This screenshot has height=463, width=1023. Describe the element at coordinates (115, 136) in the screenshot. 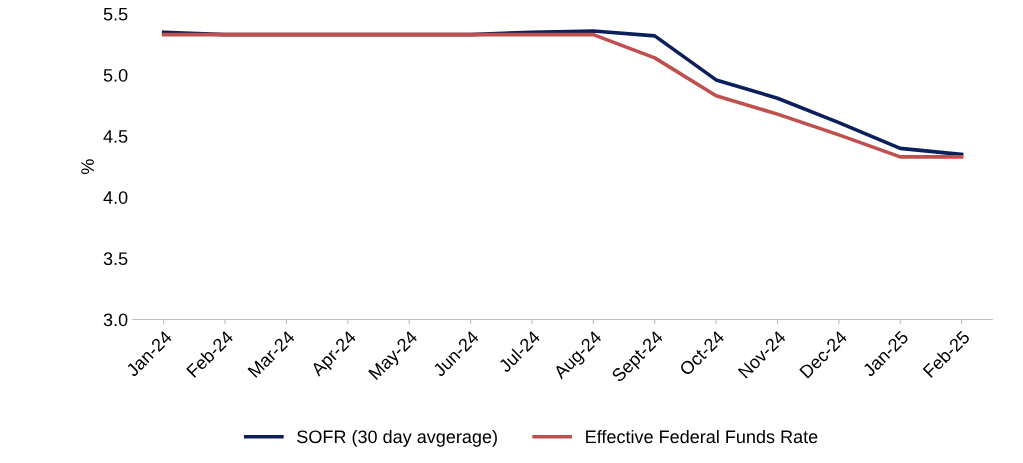

I see `y-tick-label: 4.5` at that location.